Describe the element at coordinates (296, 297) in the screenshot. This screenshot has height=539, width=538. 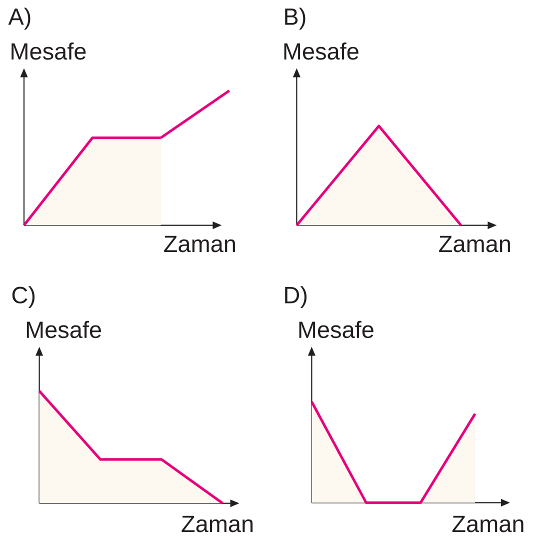
I see `chart-title: D)` at that location.